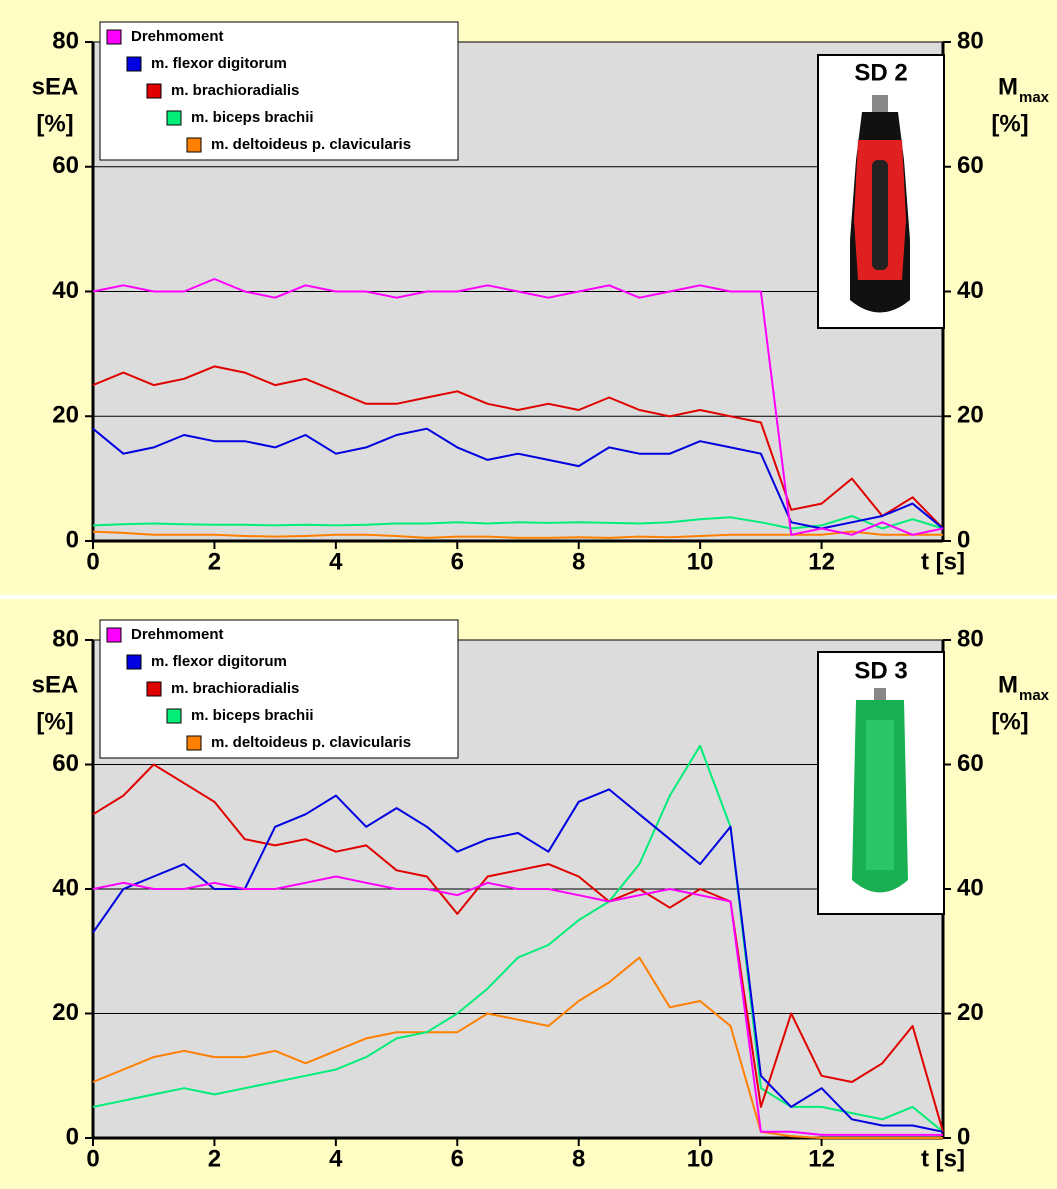 The width and height of the screenshot is (1057, 1189). What do you see at coordinates (880, 72) in the screenshot?
I see `inset-label: SD 2` at bounding box center [880, 72].